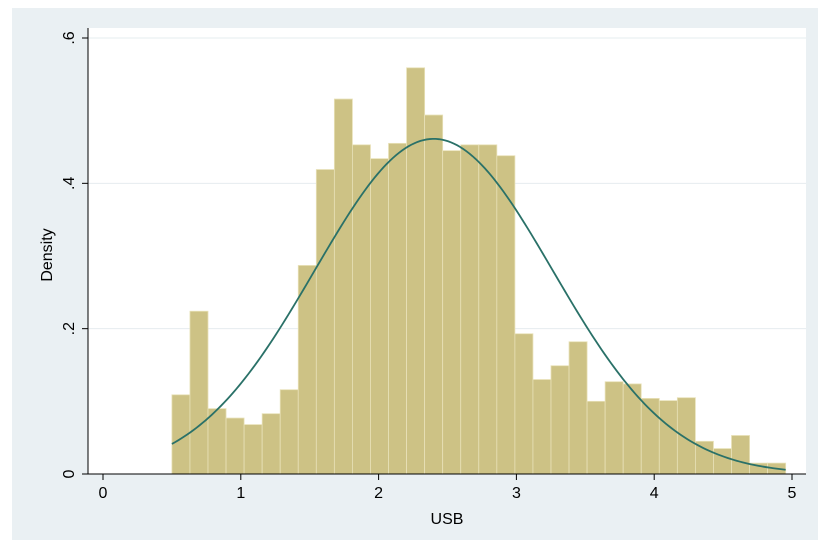  What do you see at coordinates (447, 519) in the screenshot?
I see `x-axis-title: USB` at bounding box center [447, 519].